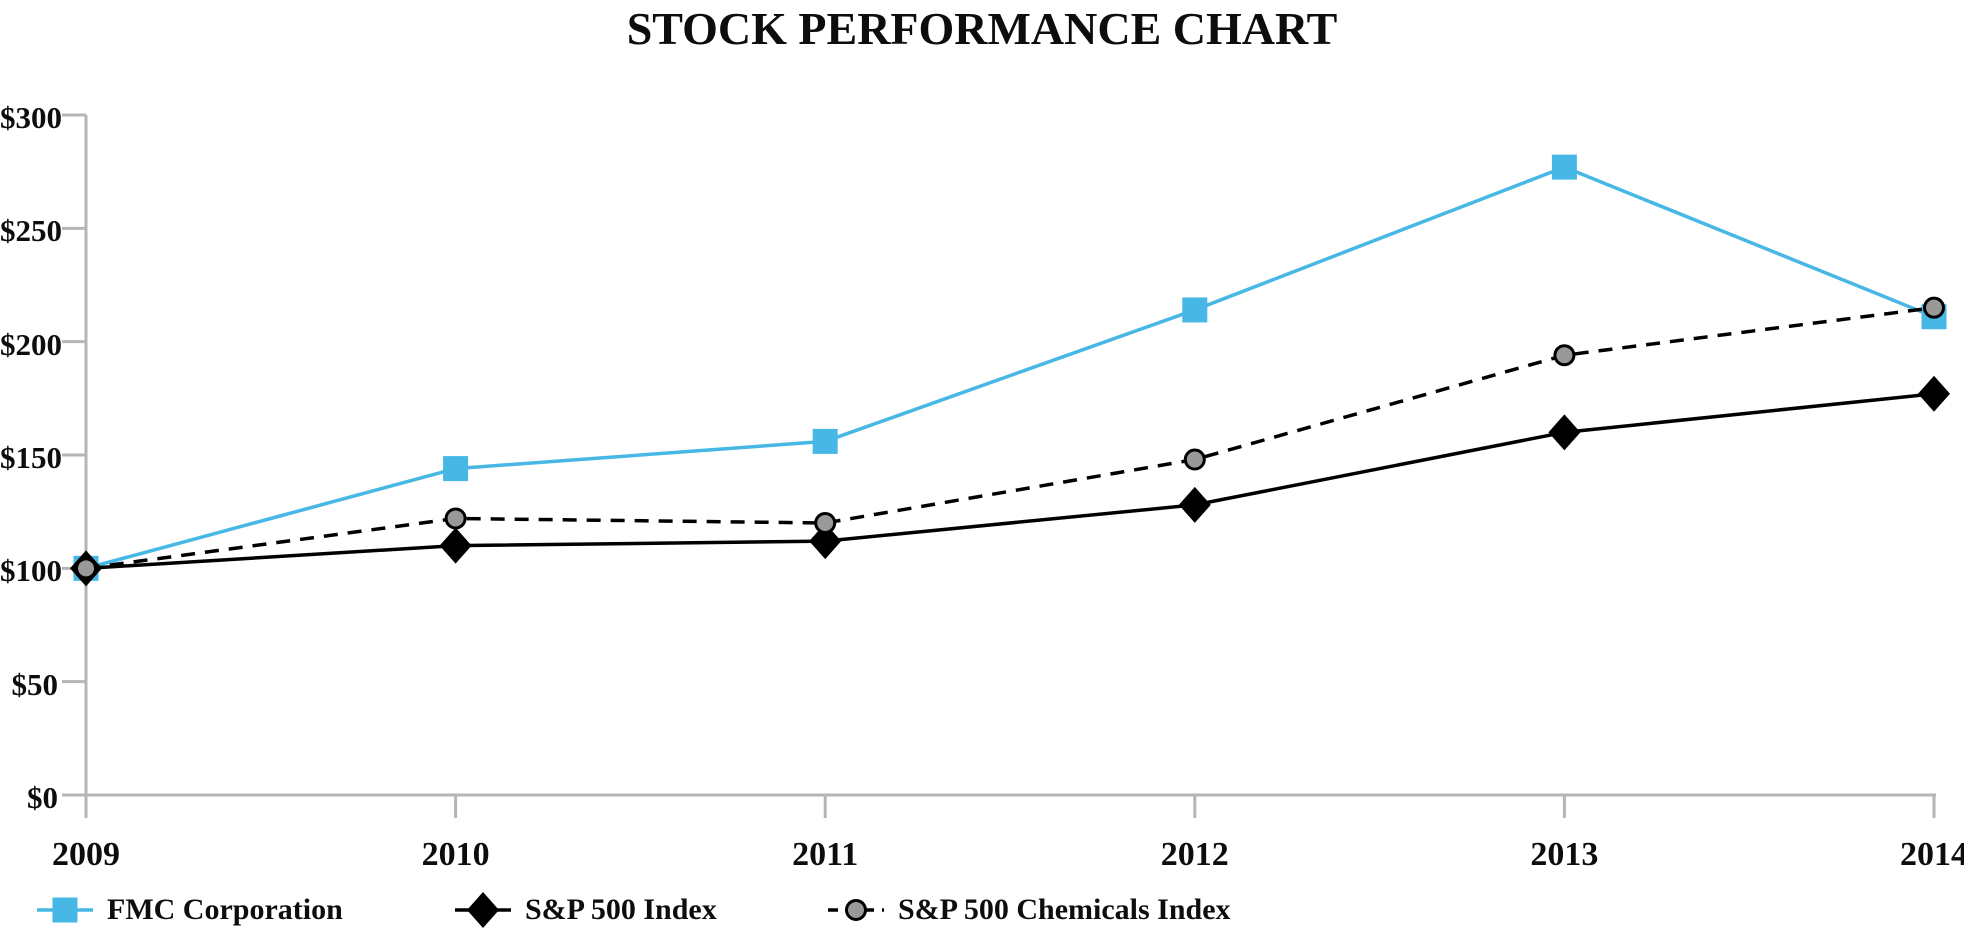 The height and width of the screenshot is (934, 1964). I want to click on legend-label-sp500-index: S&P 500 Index, so click(621, 909).